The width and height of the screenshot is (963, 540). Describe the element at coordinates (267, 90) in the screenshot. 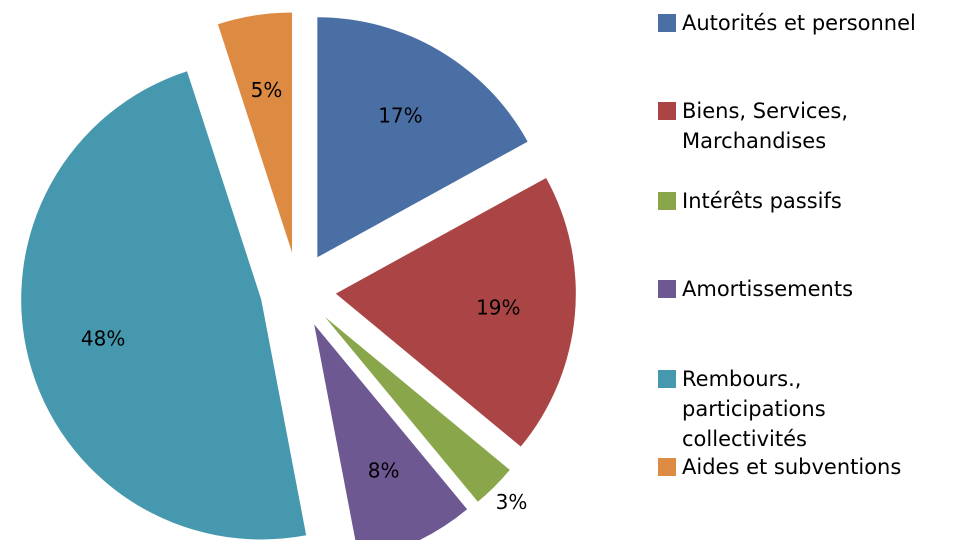

I see `data-label: 5%` at that location.